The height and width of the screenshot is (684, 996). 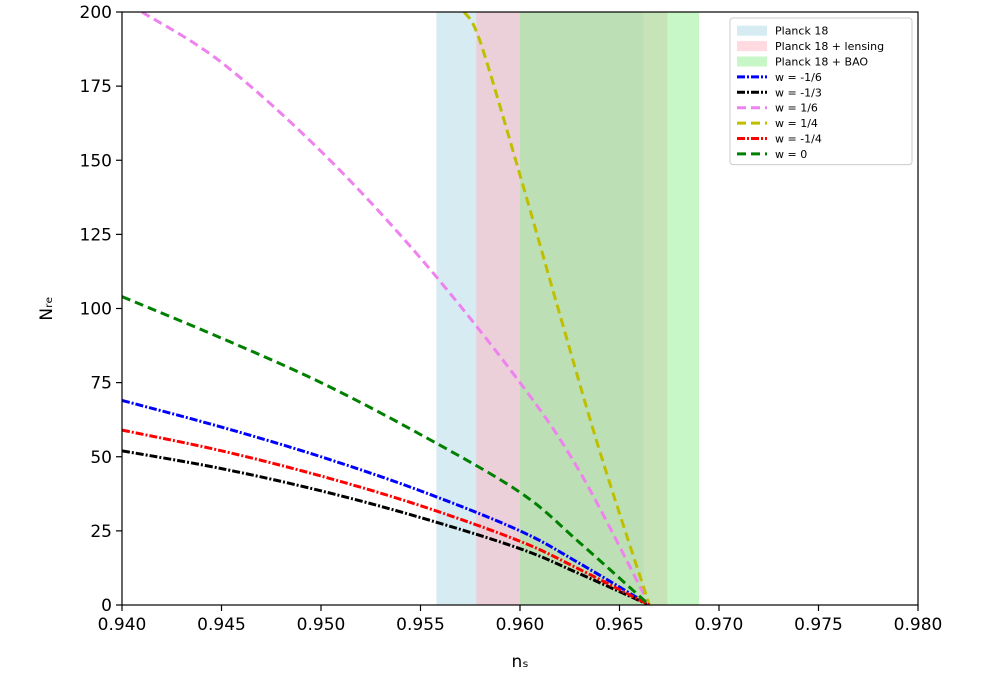 What do you see at coordinates (101, 458) in the screenshot?
I see `y-tick-label: 50` at bounding box center [101, 458].